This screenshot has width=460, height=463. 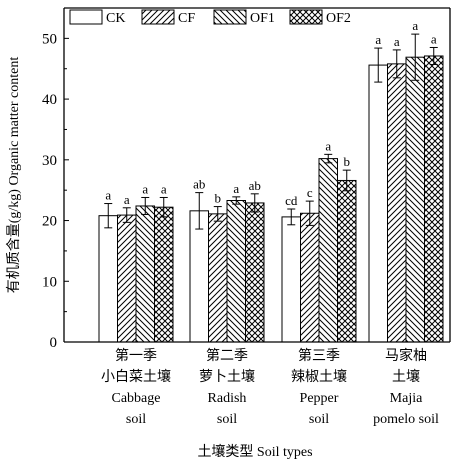 I want to click on y-tick-label: 50, so click(x=49, y=39).